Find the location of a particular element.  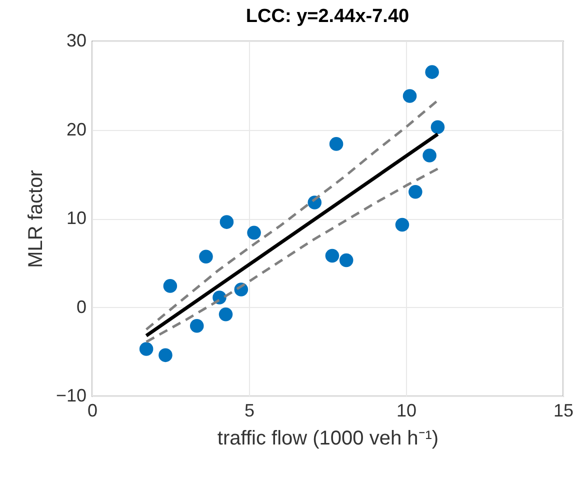

x-axis-title: traffic flow (1000 veh h⁻¹) is located at coordinates (328, 439).